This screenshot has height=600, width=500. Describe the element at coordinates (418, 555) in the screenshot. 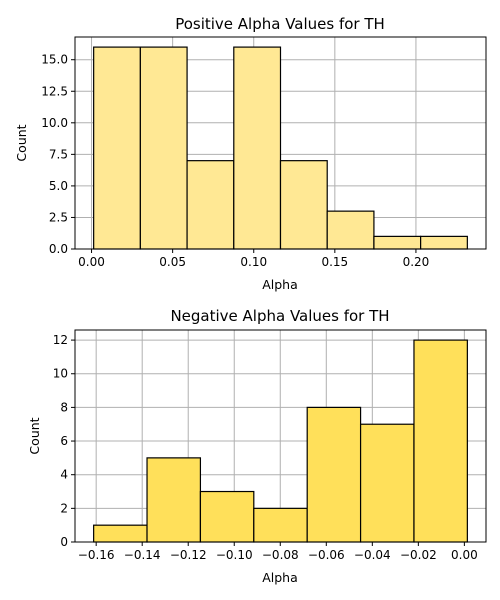

I see `x-tick-label: −0.02` at that location.